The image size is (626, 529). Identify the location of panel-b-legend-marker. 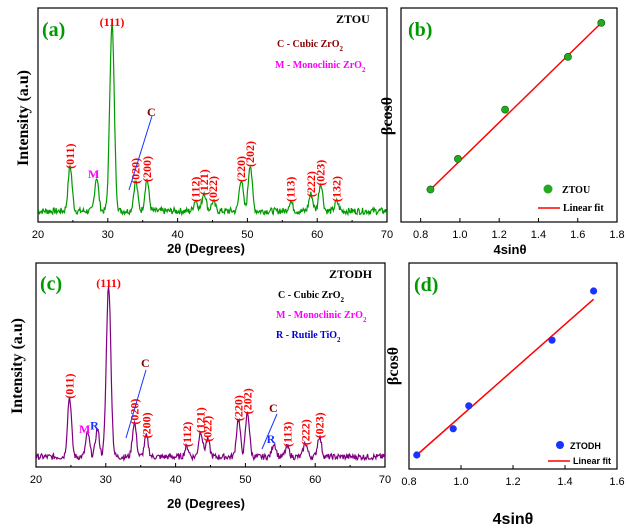
(548, 189).